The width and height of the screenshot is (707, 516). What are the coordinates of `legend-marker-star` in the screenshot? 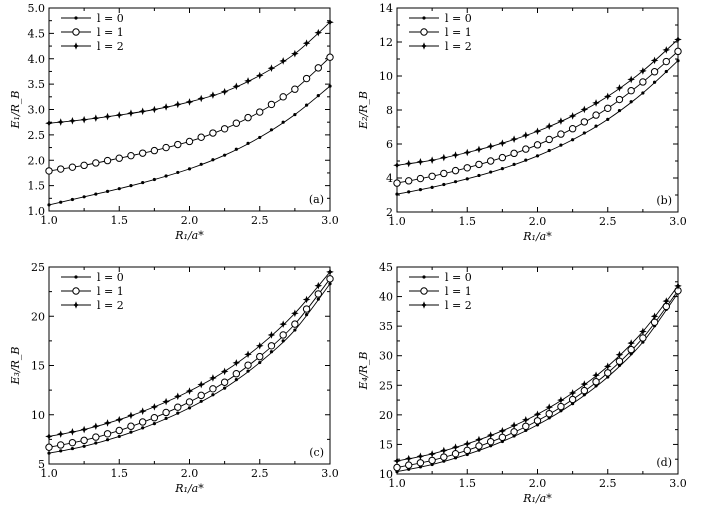 It's located at (76, 46).